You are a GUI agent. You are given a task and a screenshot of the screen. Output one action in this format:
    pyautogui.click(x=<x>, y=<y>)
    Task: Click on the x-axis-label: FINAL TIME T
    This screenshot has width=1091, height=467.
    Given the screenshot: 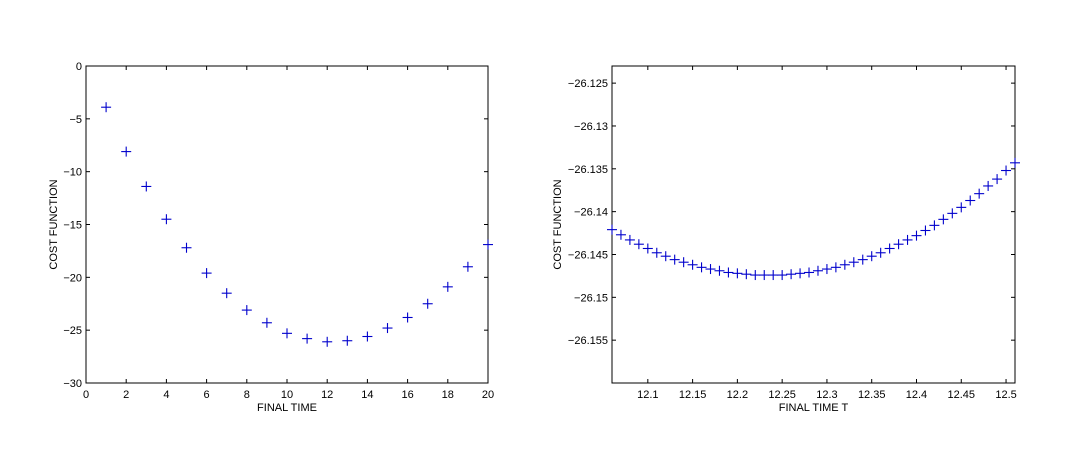 What is the action you would take?
    pyautogui.click(x=814, y=408)
    